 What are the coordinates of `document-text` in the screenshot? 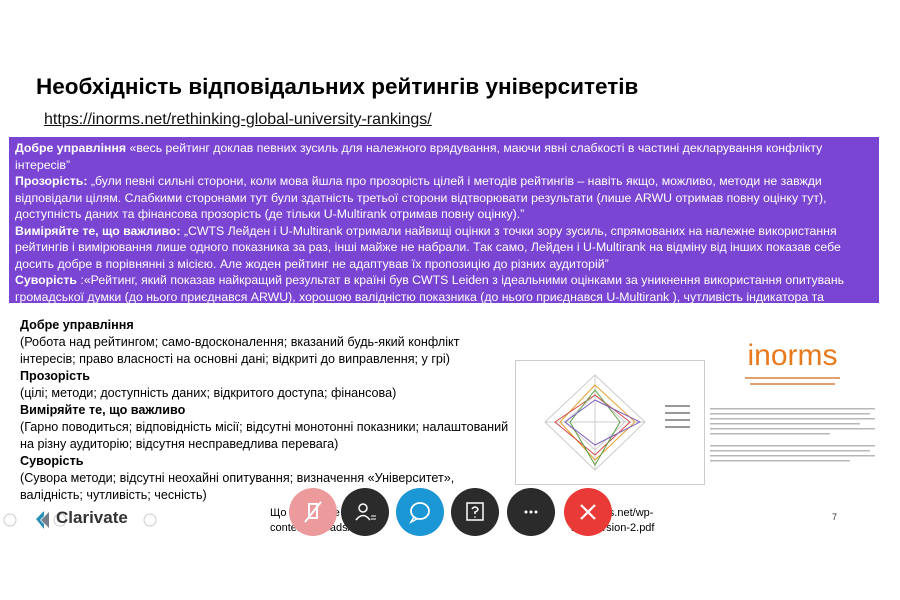 It's located at (792, 419).